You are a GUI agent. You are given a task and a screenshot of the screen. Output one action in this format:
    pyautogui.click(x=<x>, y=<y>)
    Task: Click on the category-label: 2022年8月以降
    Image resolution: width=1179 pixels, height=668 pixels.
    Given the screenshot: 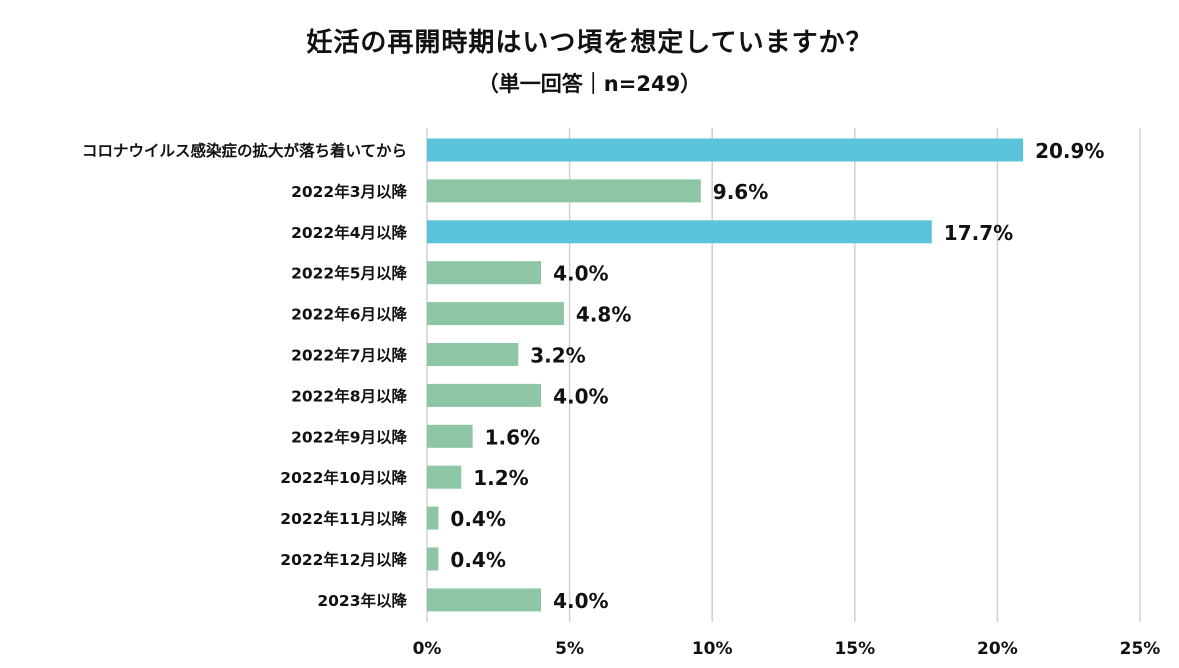 What is the action you would take?
    pyautogui.click(x=349, y=395)
    